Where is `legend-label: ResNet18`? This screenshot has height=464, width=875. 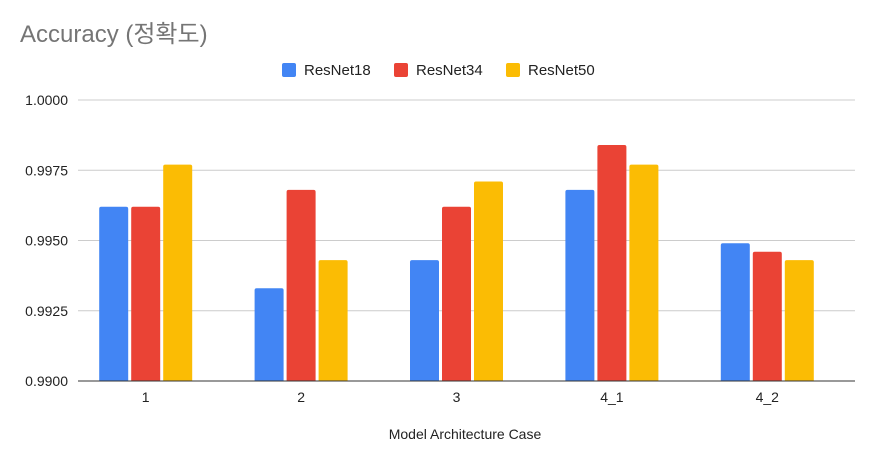
legend-label: ResNet18 is located at coordinates (337, 70).